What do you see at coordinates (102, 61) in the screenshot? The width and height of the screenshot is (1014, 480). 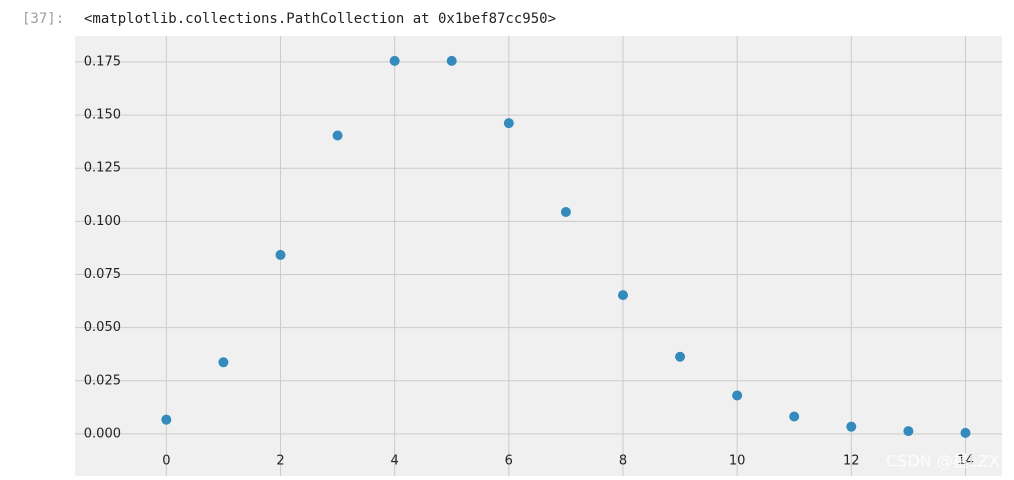 I see `y-tick-label: 0.175` at bounding box center [102, 61].